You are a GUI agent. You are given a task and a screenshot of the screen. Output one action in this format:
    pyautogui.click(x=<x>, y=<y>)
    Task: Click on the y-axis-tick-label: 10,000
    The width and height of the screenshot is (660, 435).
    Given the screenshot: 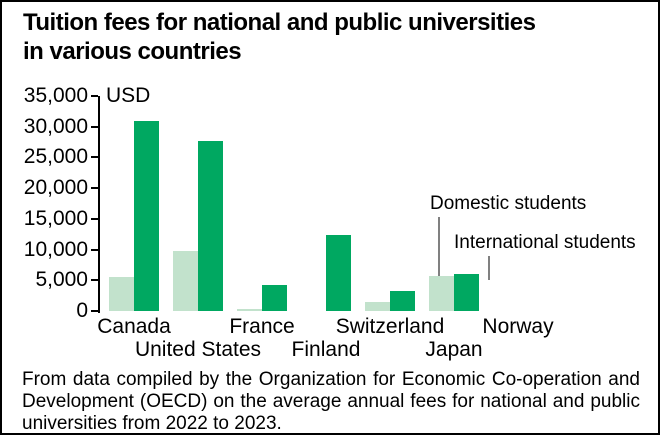 What is the action you would take?
    pyautogui.click(x=55, y=249)
    